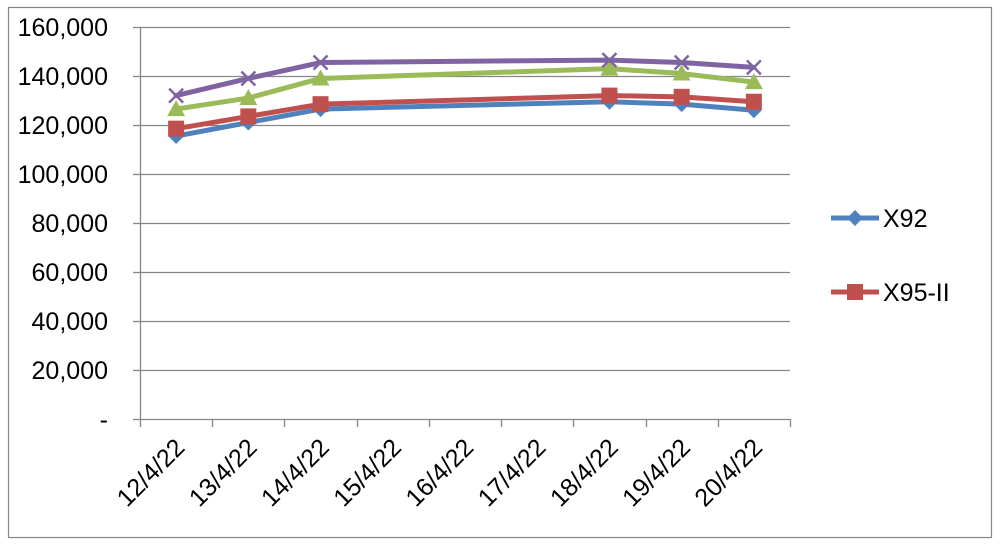 This screenshot has height=546, width=1000. I want to click on series-3-line, so click(465, 89).